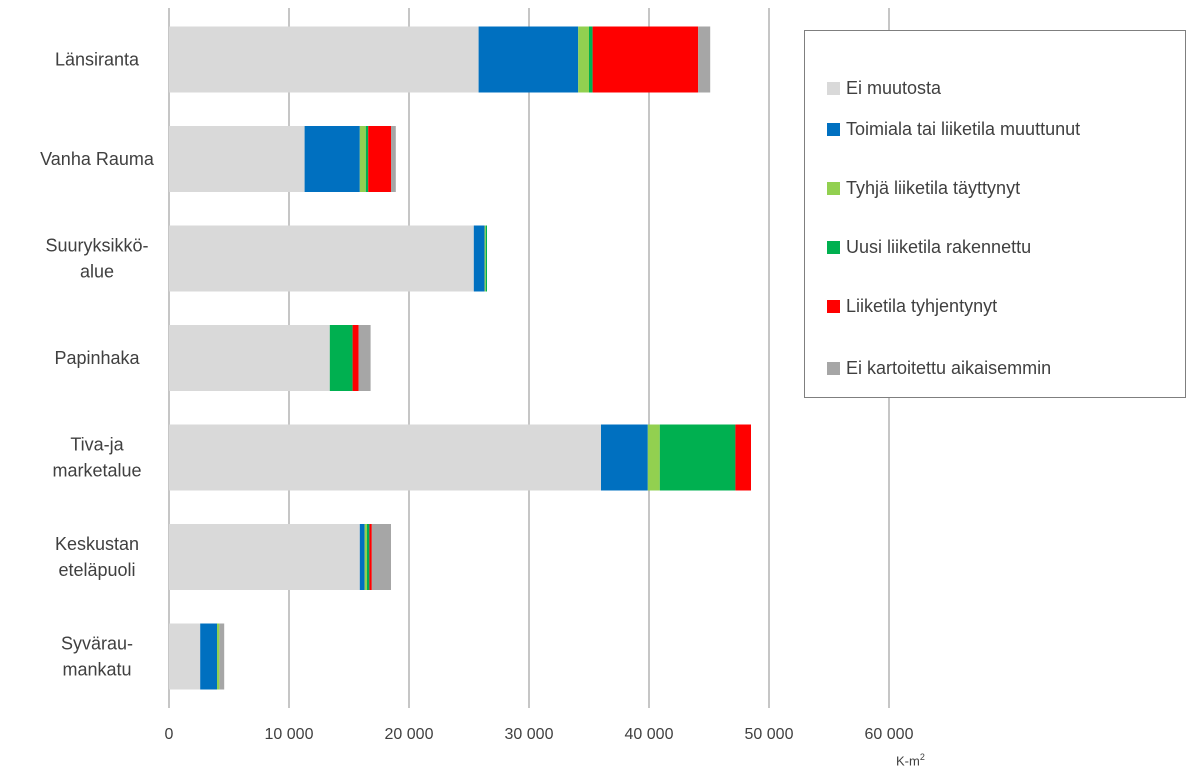 This screenshot has width=1189, height=771. I want to click on x-tick-label: 0, so click(169, 734).